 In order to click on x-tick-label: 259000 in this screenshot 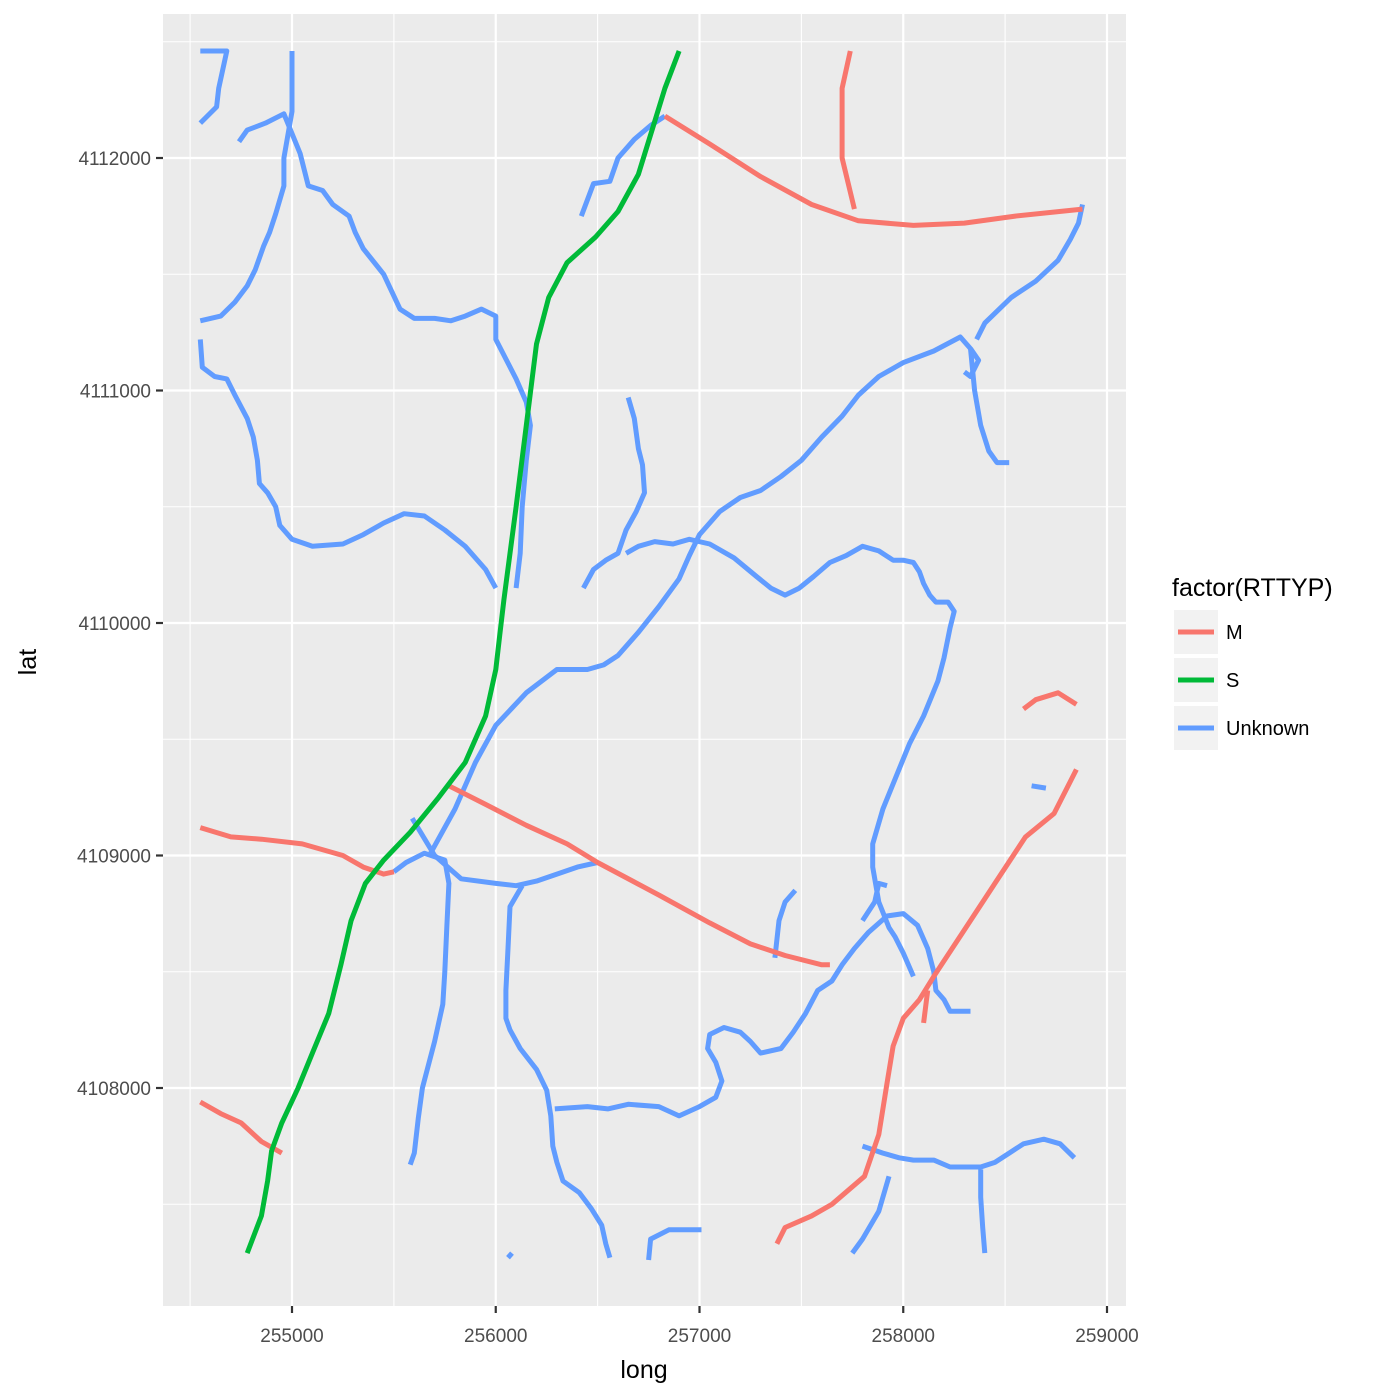, I will do `click(1106, 1336)`.